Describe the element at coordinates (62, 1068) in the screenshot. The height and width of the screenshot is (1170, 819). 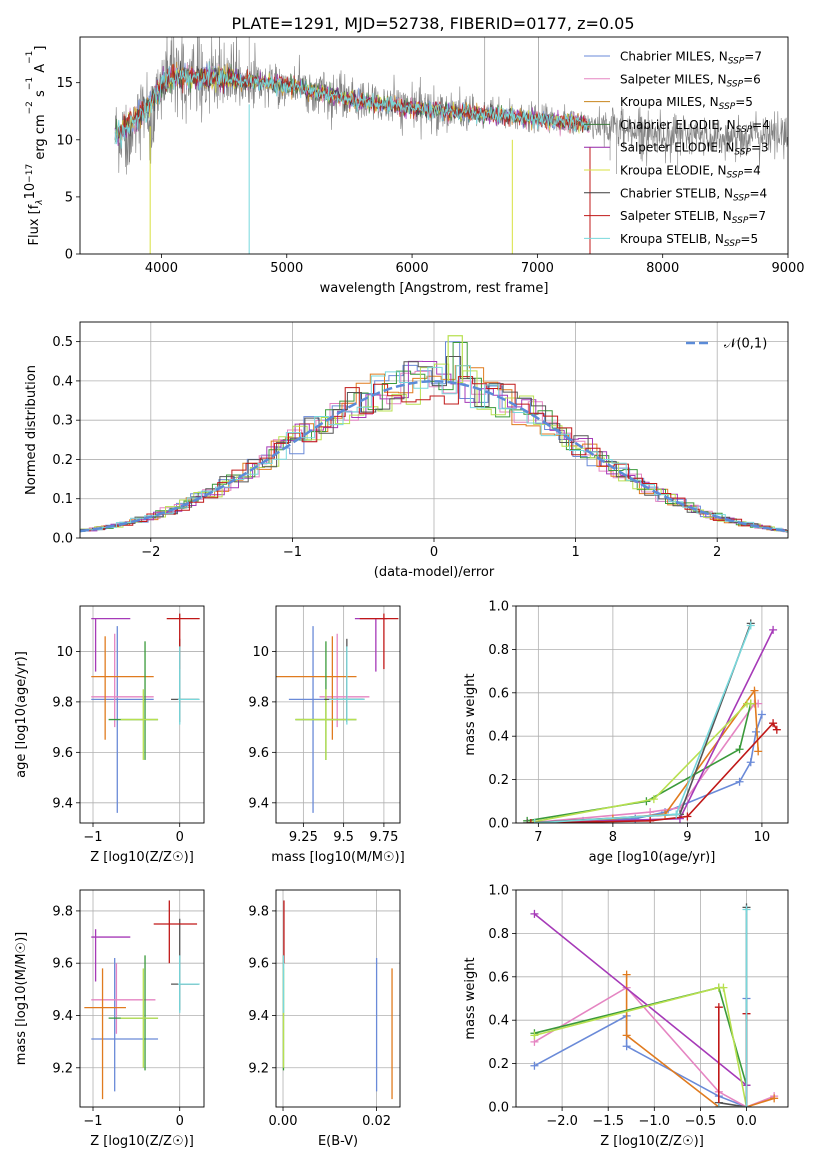
I see `y-tick-label: 9.2` at that location.